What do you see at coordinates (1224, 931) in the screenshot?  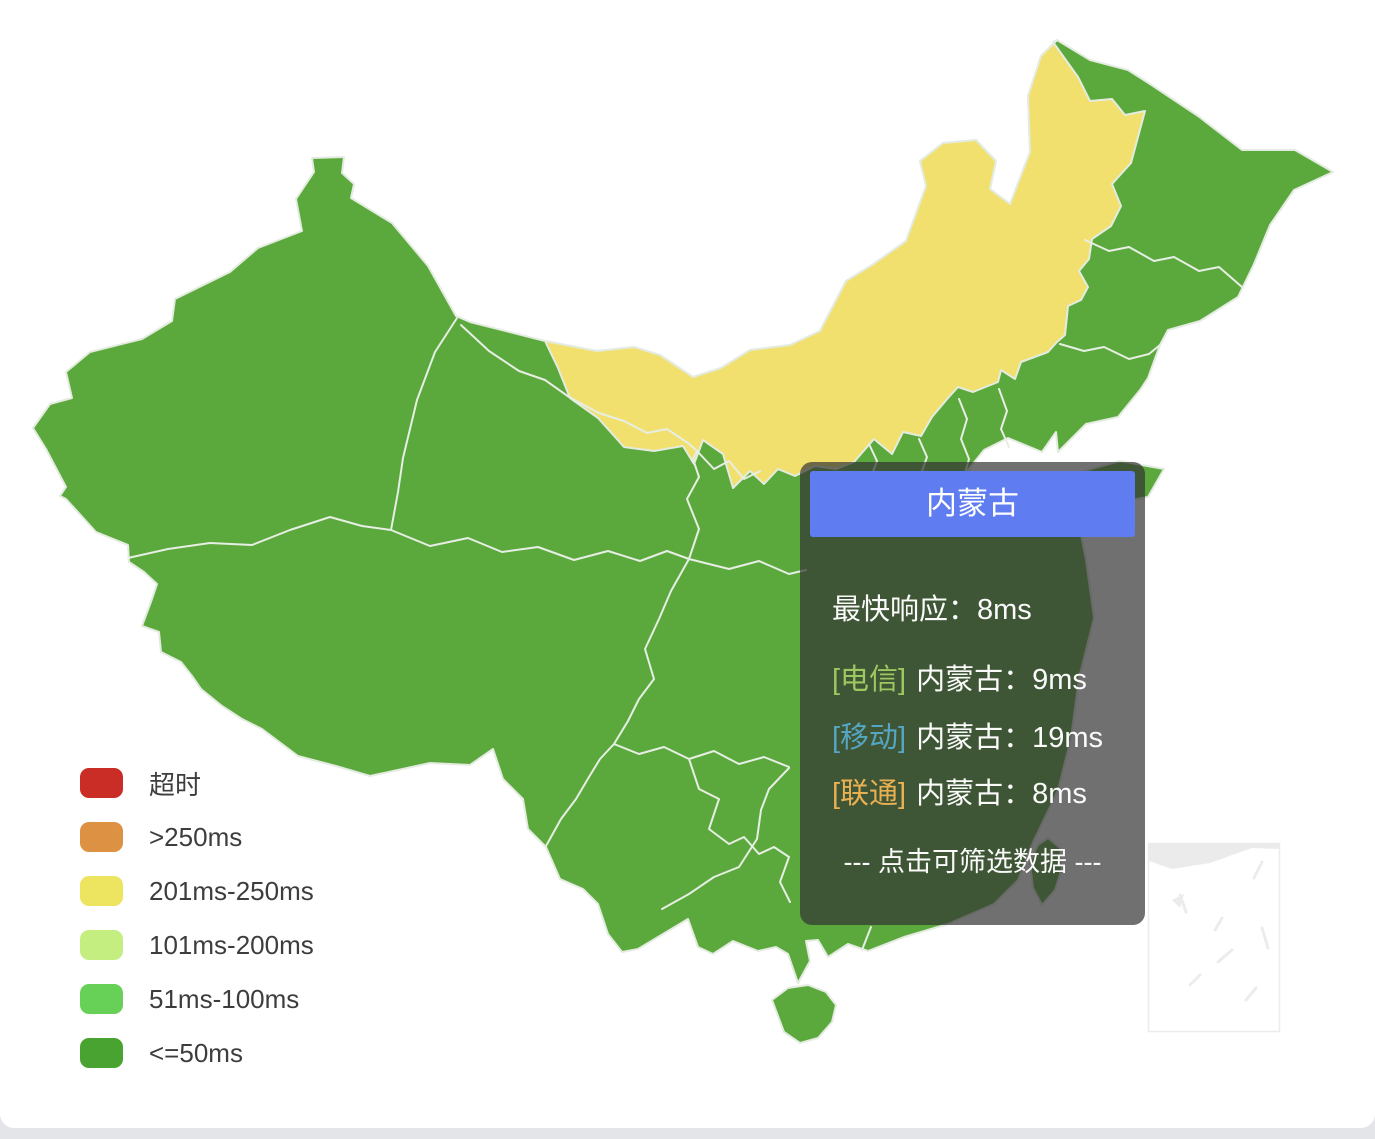 I see `inset-dash-marks` at bounding box center [1224, 931].